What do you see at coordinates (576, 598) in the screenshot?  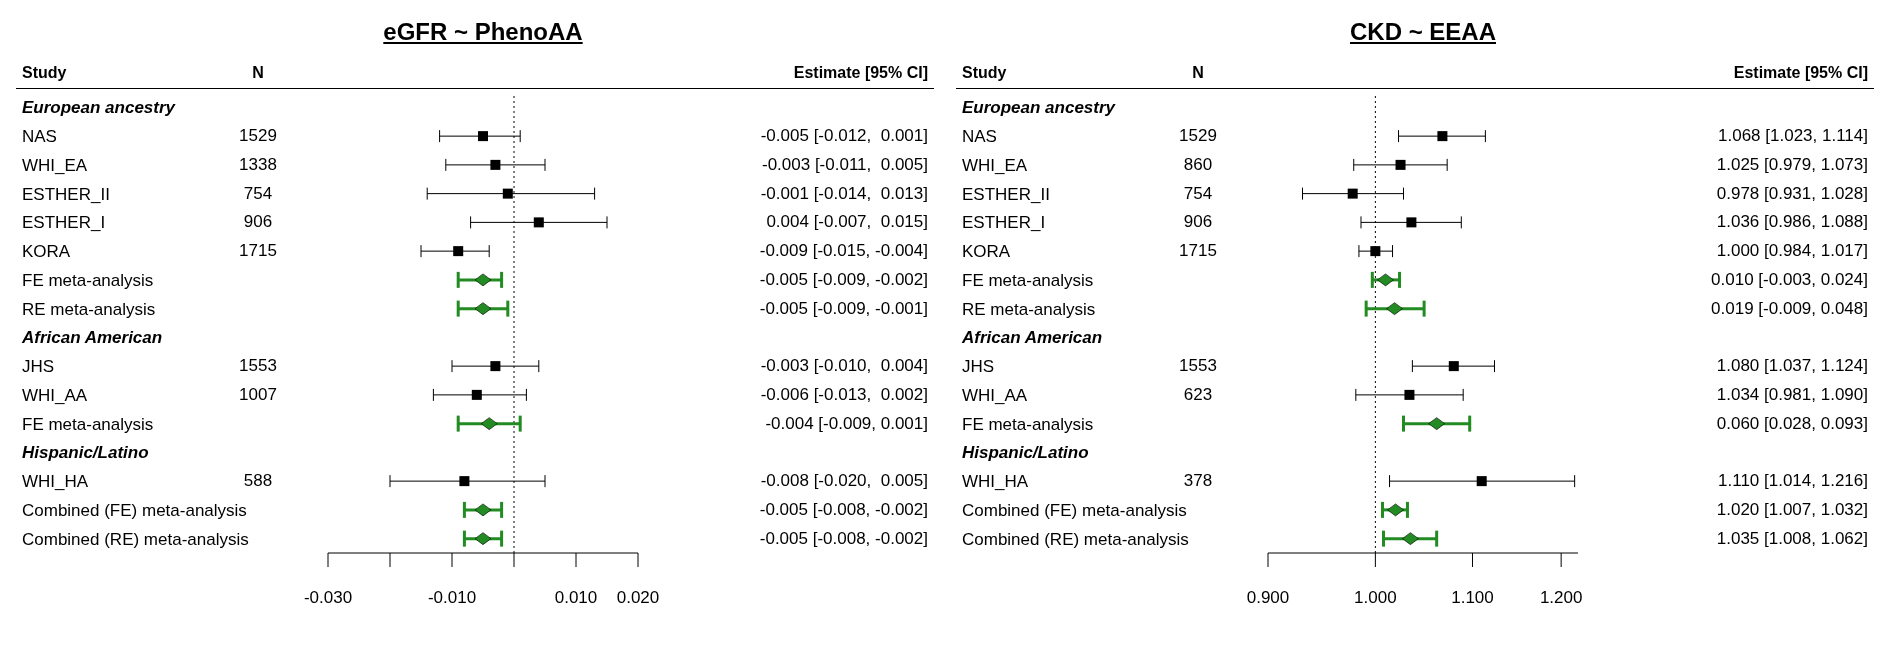 I see `x-tick-label: 0.010` at bounding box center [576, 598].